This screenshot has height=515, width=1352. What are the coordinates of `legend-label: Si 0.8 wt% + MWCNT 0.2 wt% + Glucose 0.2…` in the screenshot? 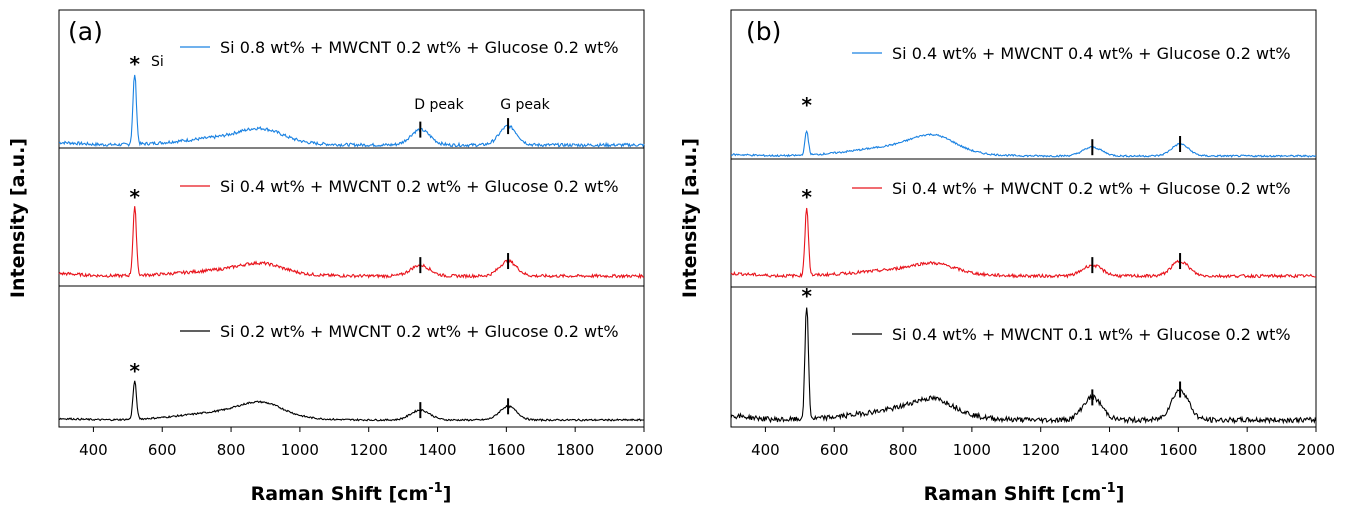 It's located at (419, 47).